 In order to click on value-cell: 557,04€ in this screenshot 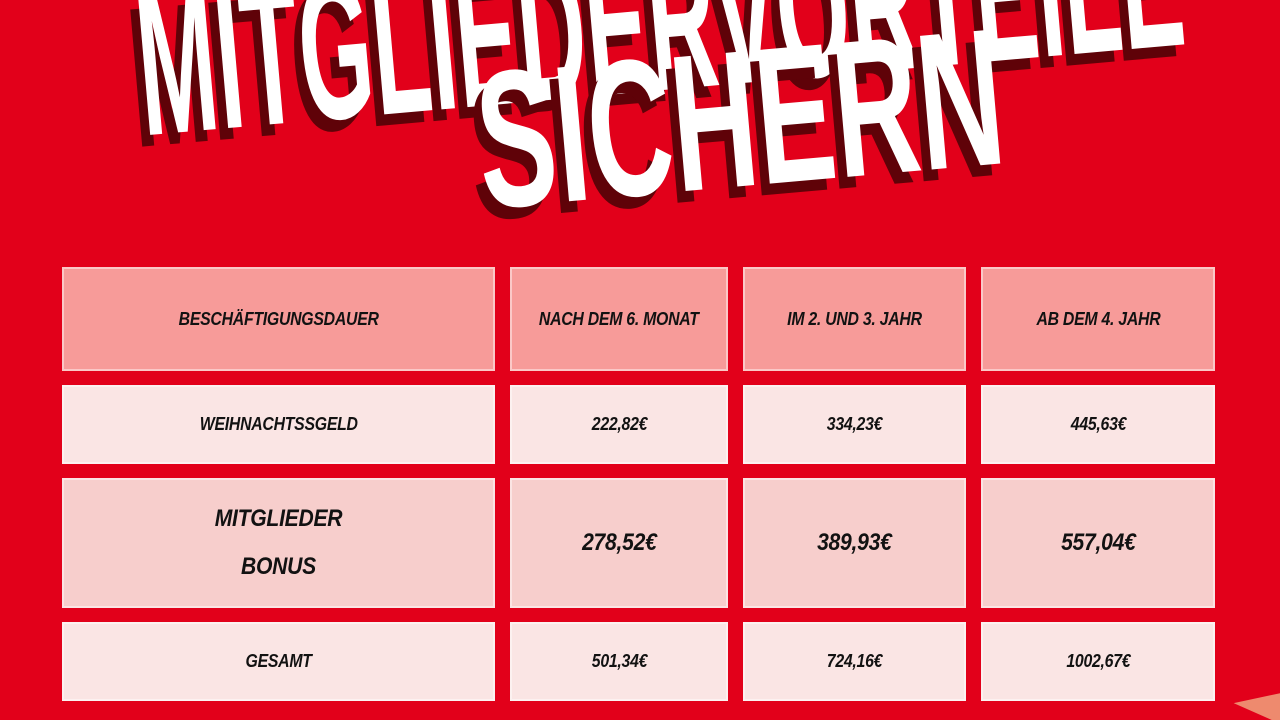, I will do `click(1098, 543)`.